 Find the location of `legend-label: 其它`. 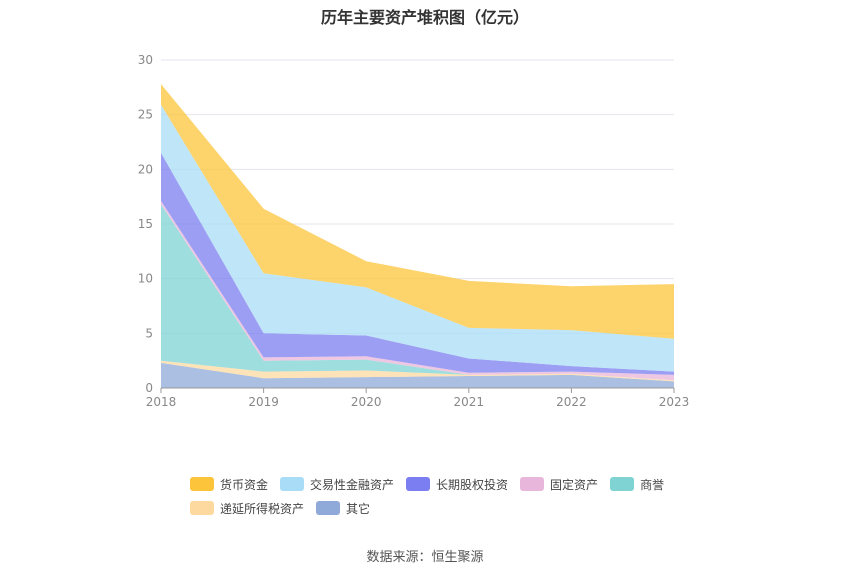

legend-label: 其它 is located at coordinates (358, 508).